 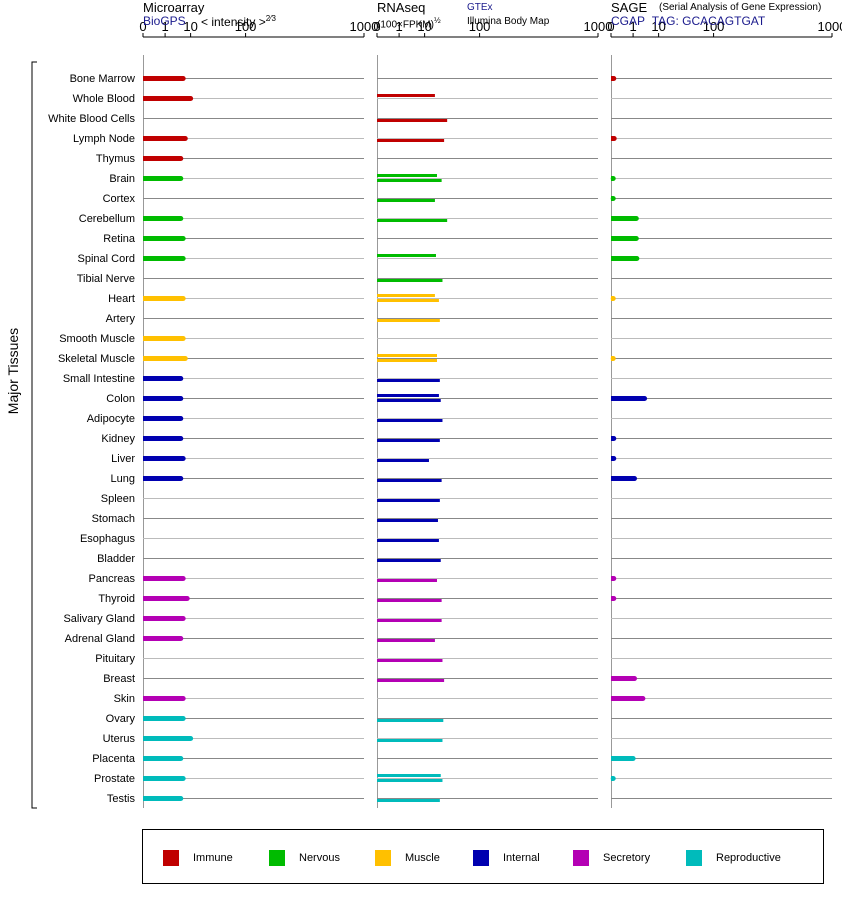 What do you see at coordinates (627, 858) in the screenshot?
I see `legend-label: Secretory` at bounding box center [627, 858].